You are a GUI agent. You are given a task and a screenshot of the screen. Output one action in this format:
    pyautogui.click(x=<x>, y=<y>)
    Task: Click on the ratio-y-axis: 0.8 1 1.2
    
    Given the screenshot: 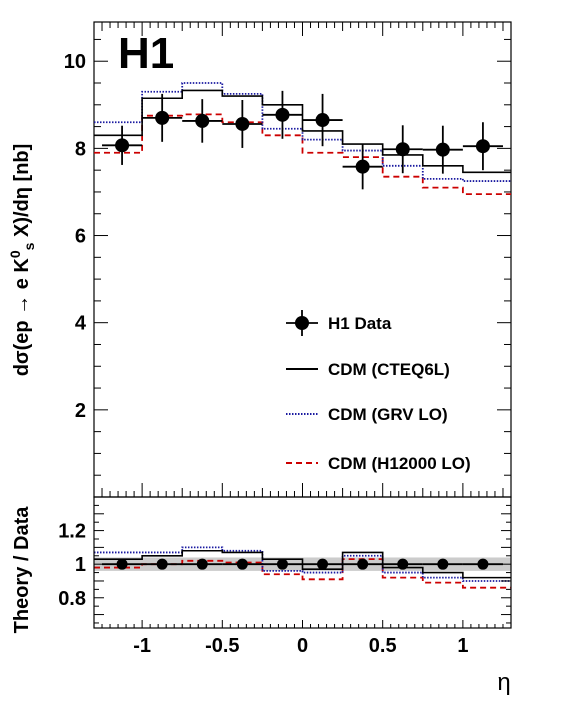 What is the action you would take?
    pyautogui.click(x=284, y=564)
    